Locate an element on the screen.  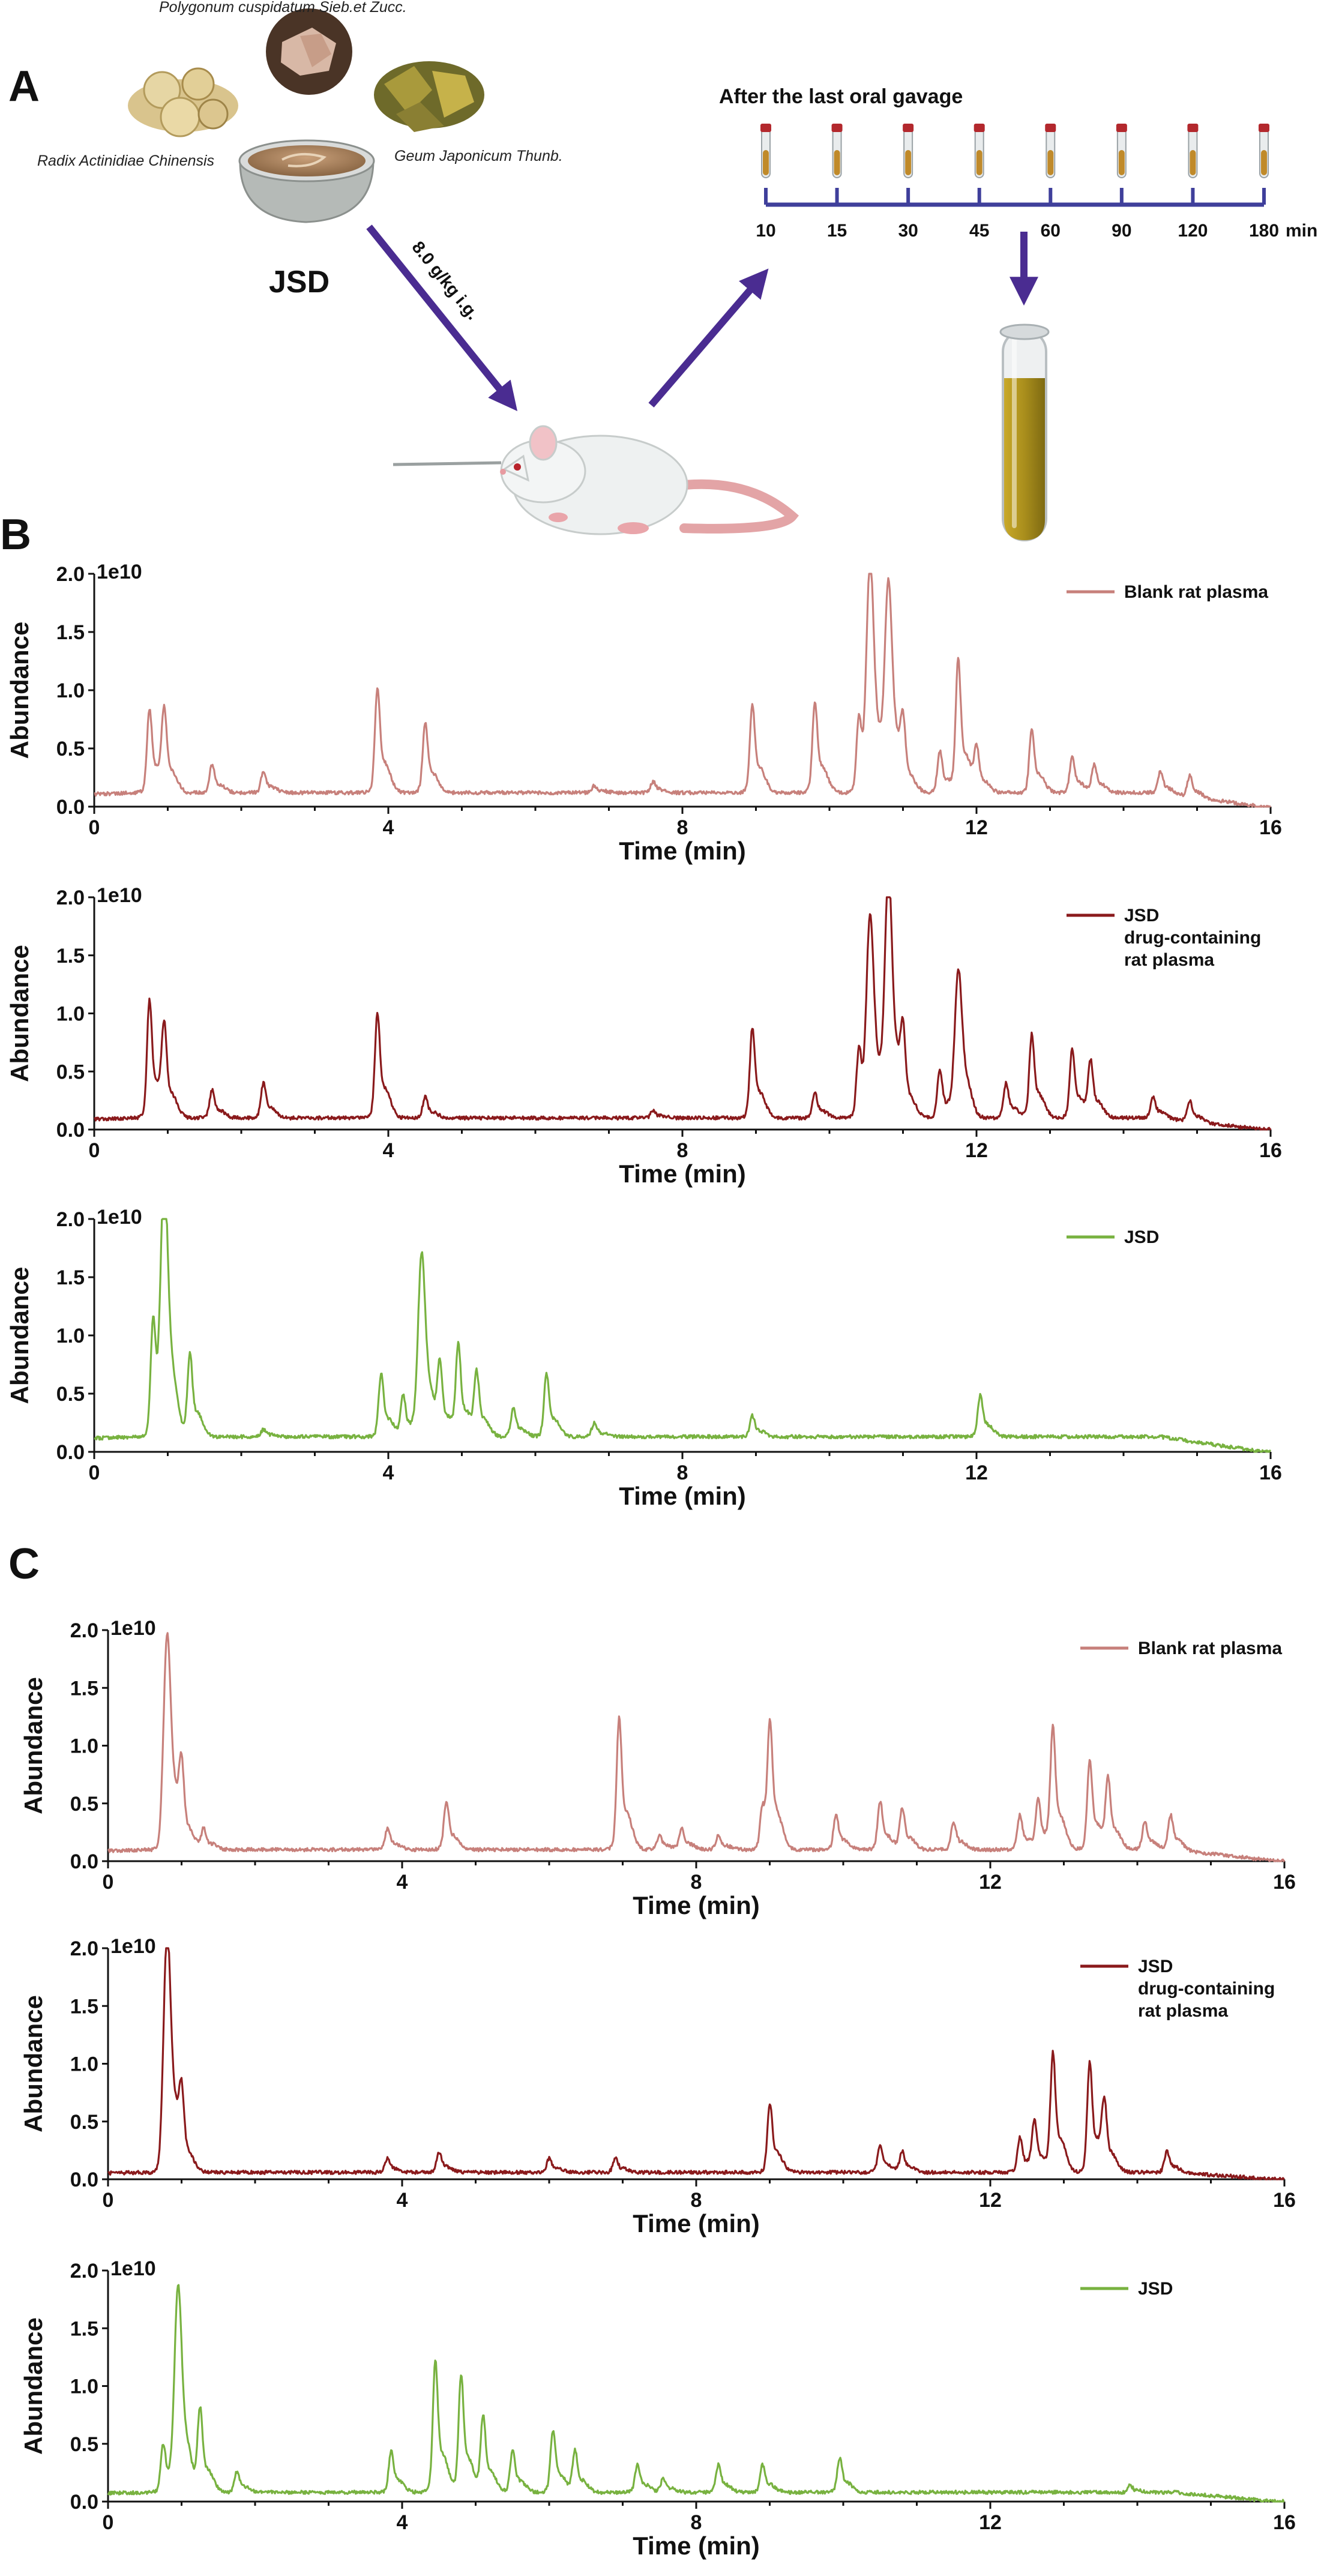
radix-actinidiae-herb-illustration is located at coordinates (183, 102).